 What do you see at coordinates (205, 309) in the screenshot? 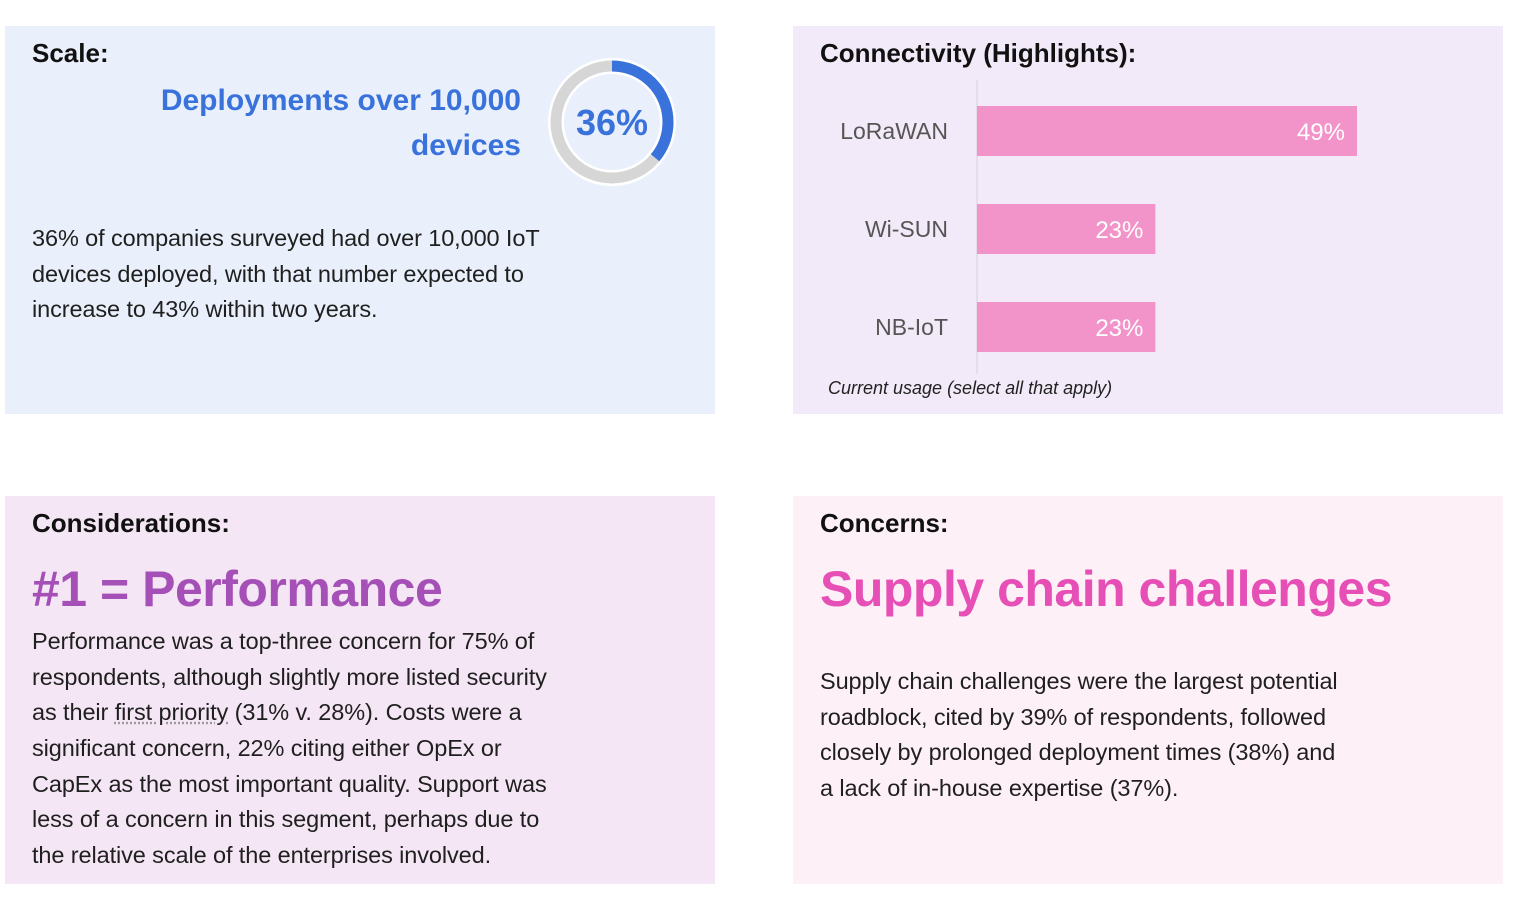
I see `body-line: increase to 43% within two years.` at bounding box center [205, 309].